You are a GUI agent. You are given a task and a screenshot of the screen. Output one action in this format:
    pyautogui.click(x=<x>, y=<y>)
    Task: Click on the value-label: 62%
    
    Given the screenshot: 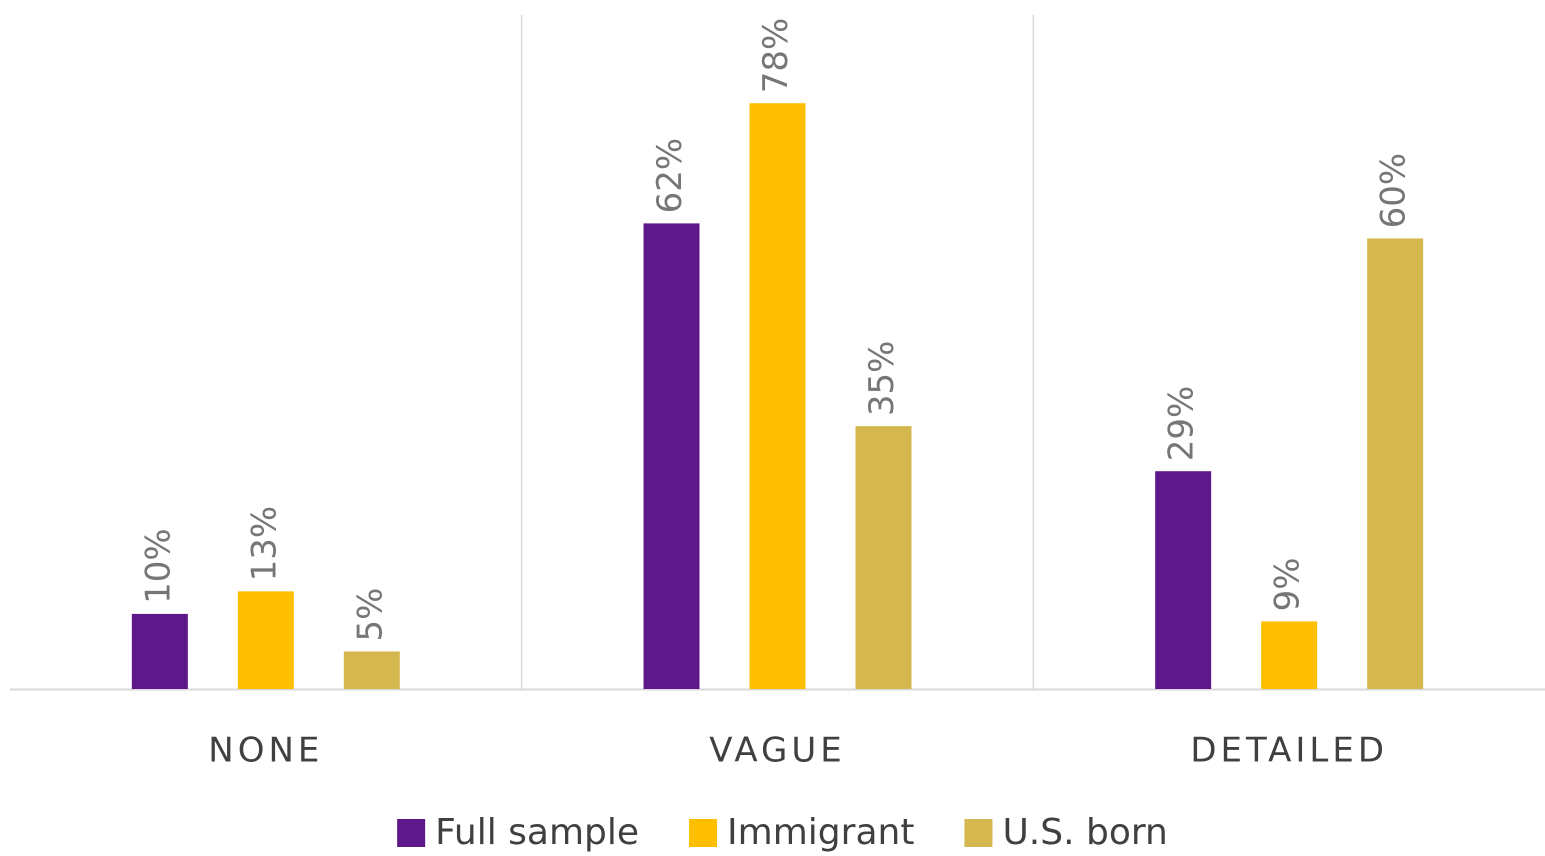 What is the action you would take?
    pyautogui.click(x=670, y=176)
    